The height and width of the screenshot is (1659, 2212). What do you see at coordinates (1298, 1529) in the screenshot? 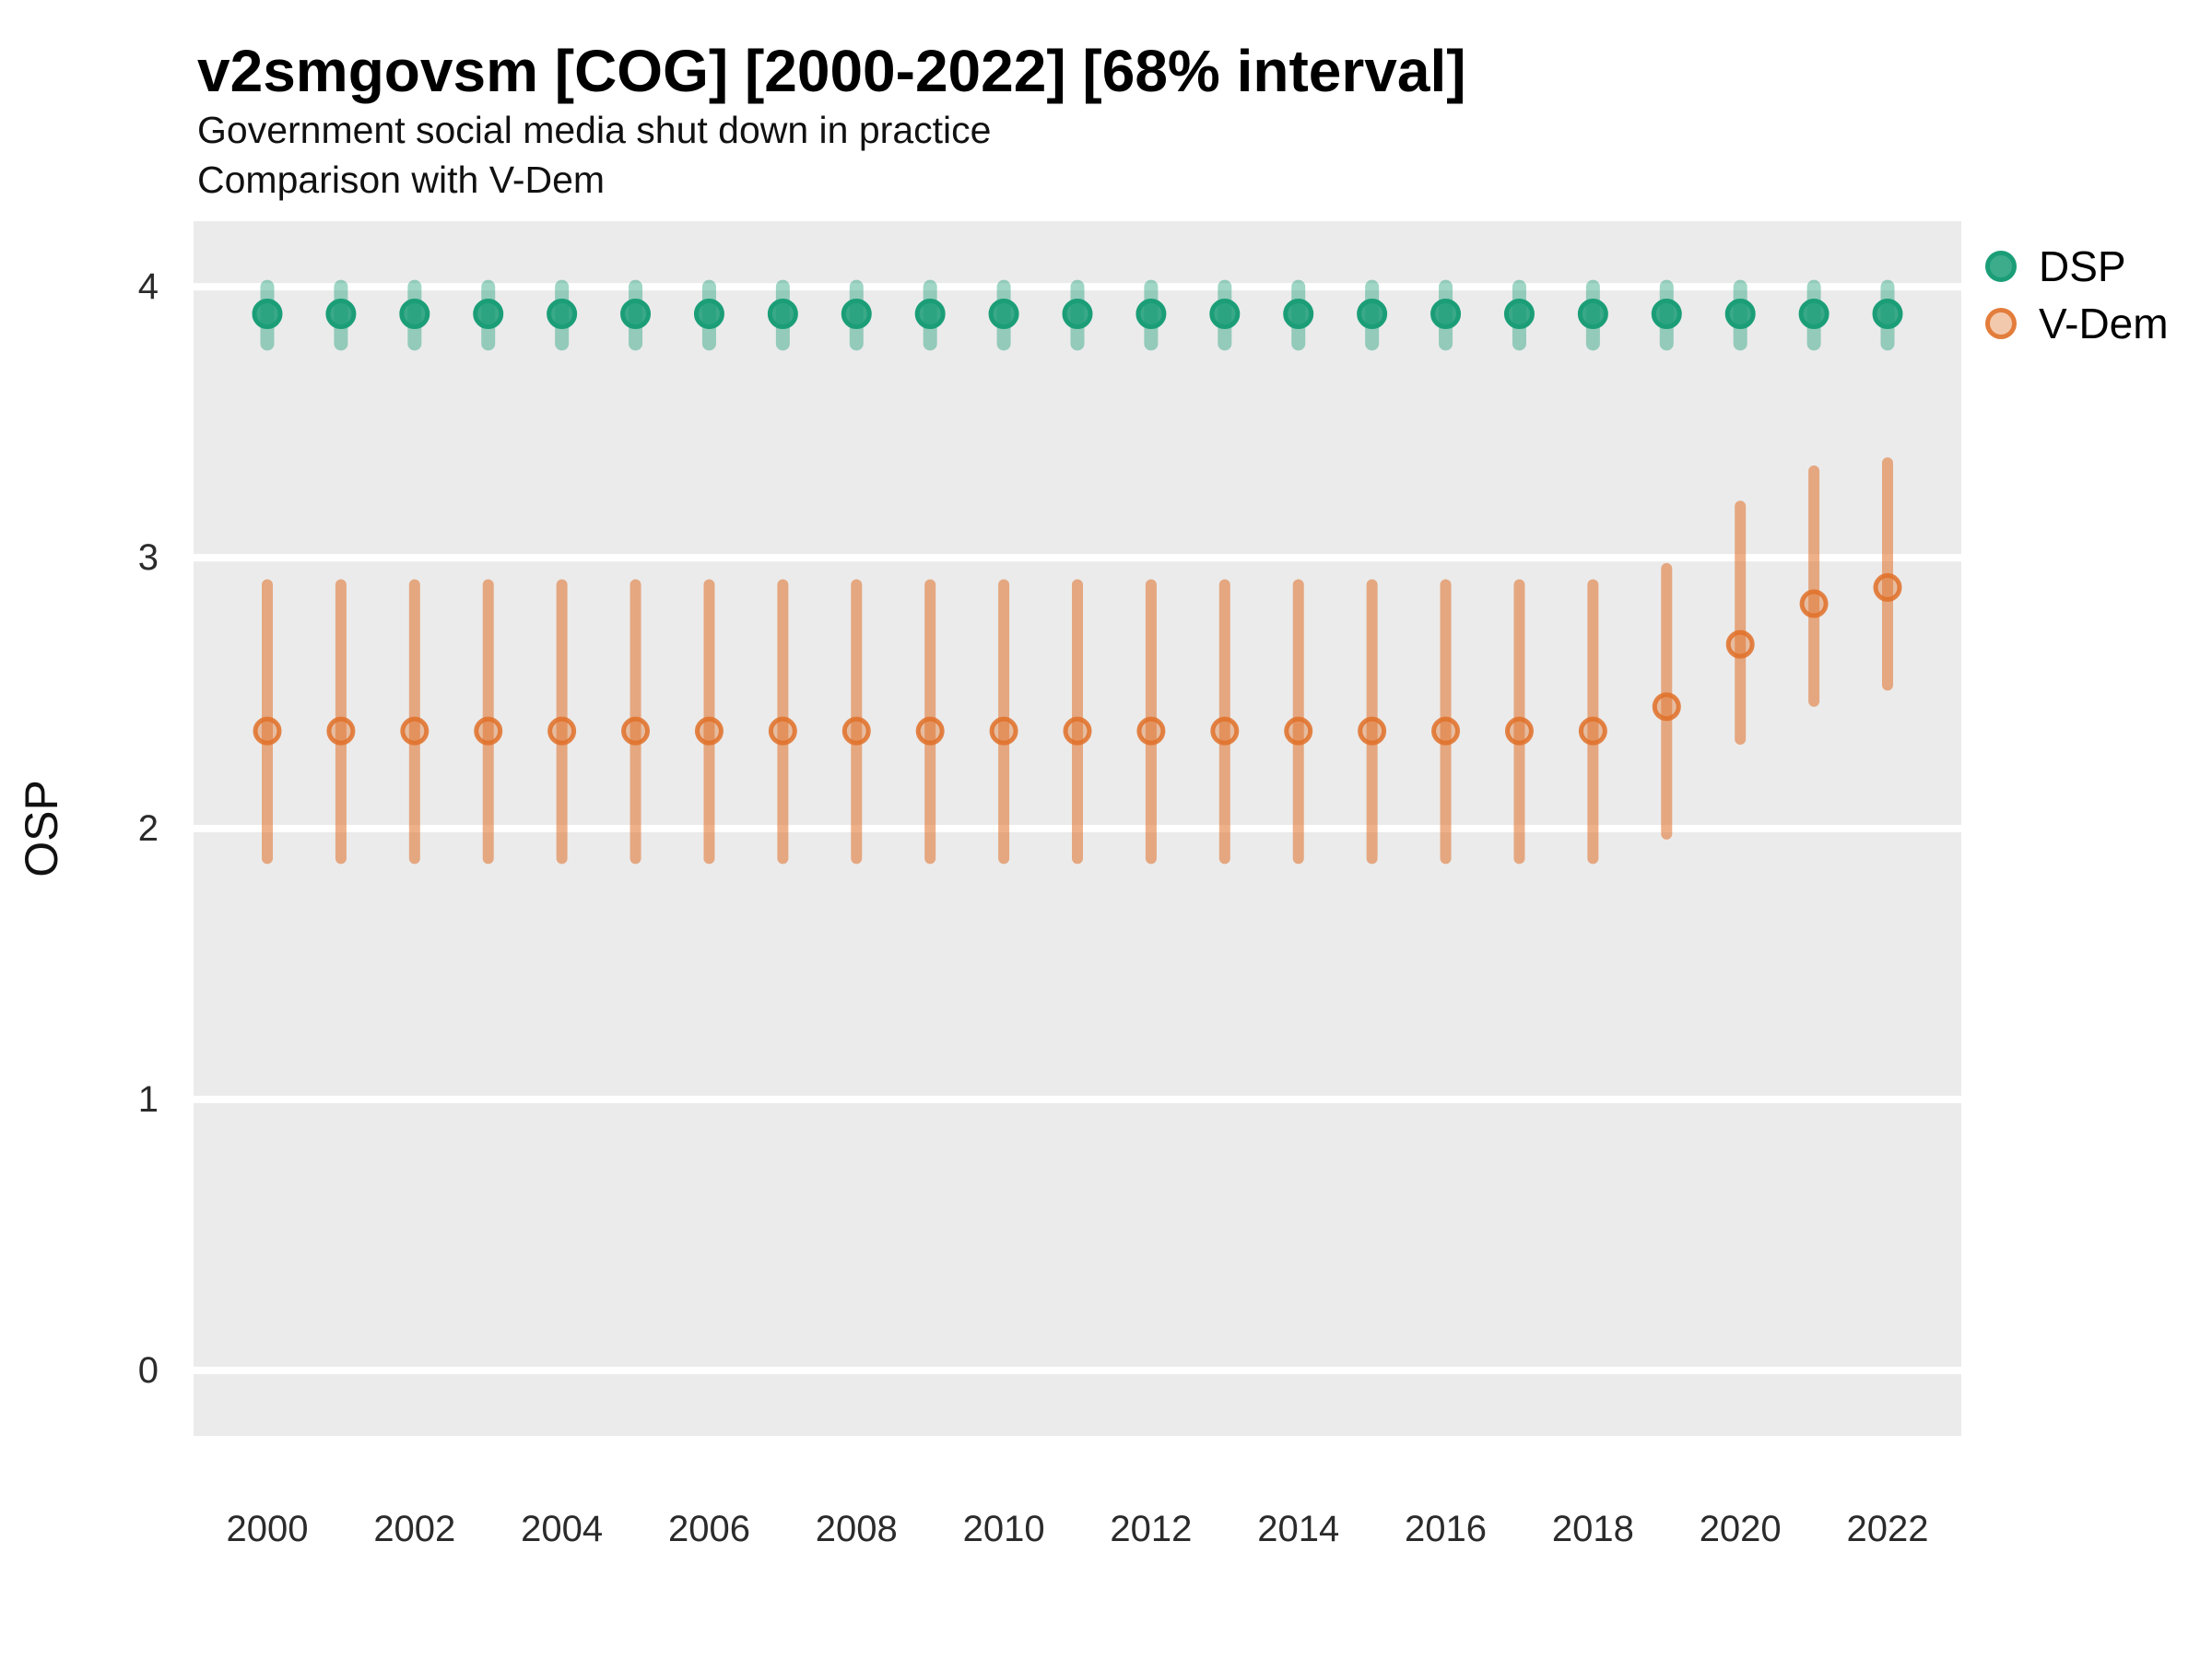
I see `x-tick-label: 2014` at bounding box center [1298, 1529].